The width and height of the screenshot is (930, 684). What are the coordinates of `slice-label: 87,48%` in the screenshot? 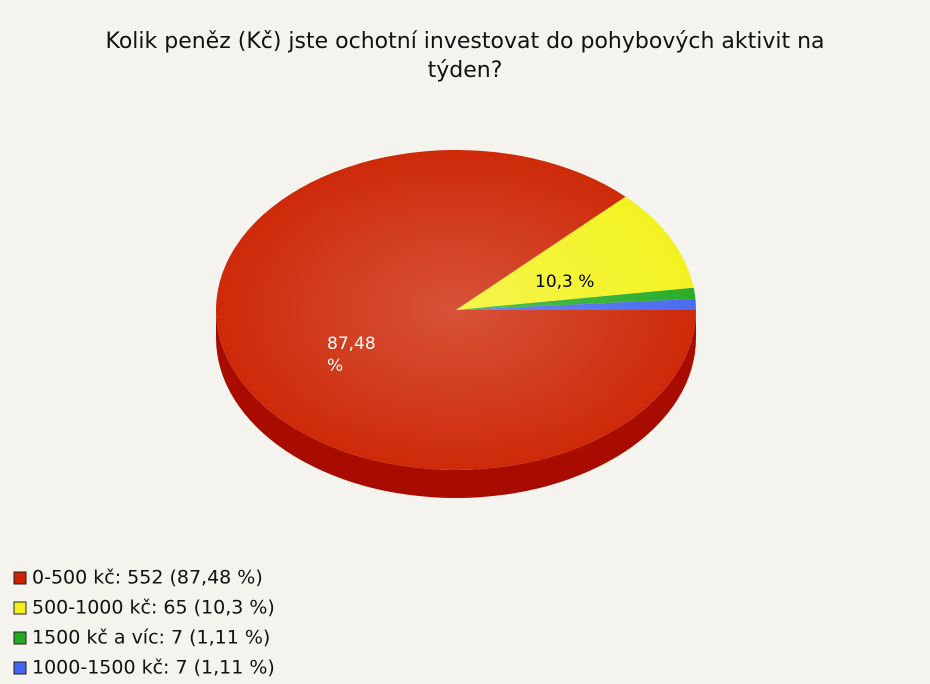 It's located at (351, 355).